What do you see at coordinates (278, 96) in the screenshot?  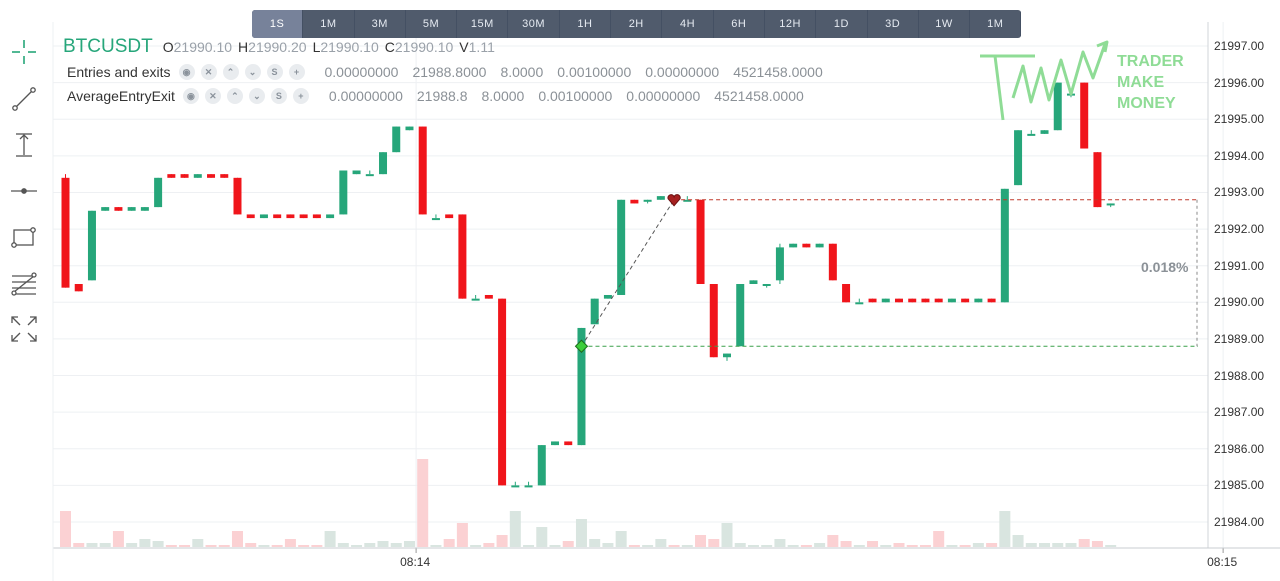 I see `settings-icon: S` at bounding box center [278, 96].